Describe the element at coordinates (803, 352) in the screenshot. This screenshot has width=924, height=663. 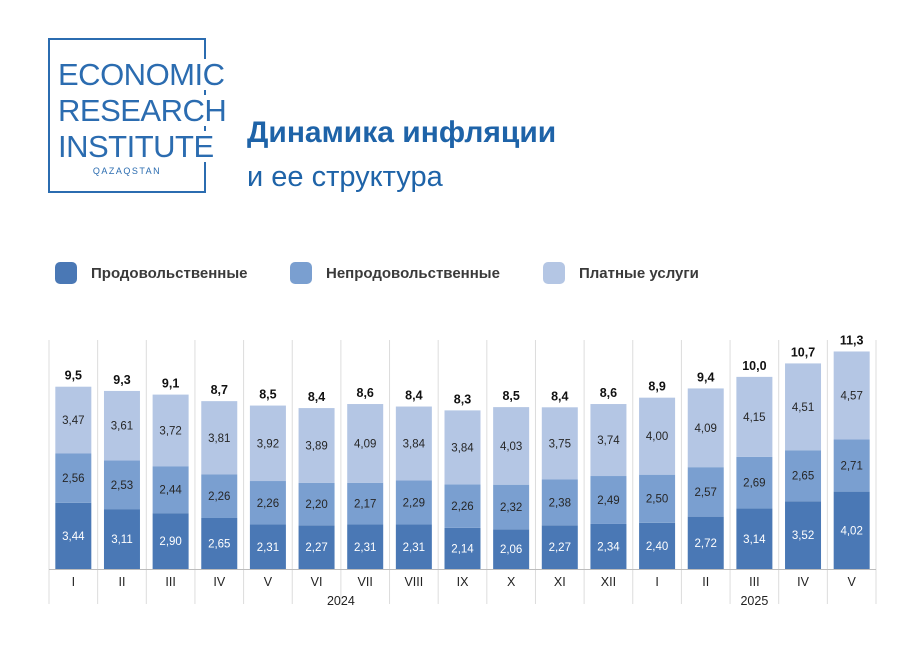
I see `total-label: 10,7` at that location.